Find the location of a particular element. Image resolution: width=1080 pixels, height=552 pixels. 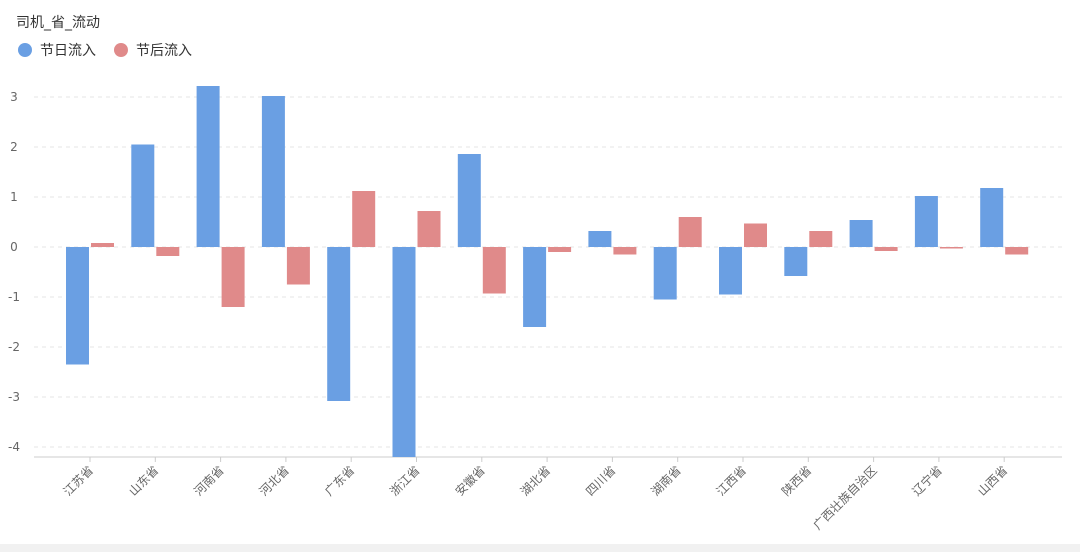

legend-item-series-1: 节日流入 is located at coordinates (57, 50).